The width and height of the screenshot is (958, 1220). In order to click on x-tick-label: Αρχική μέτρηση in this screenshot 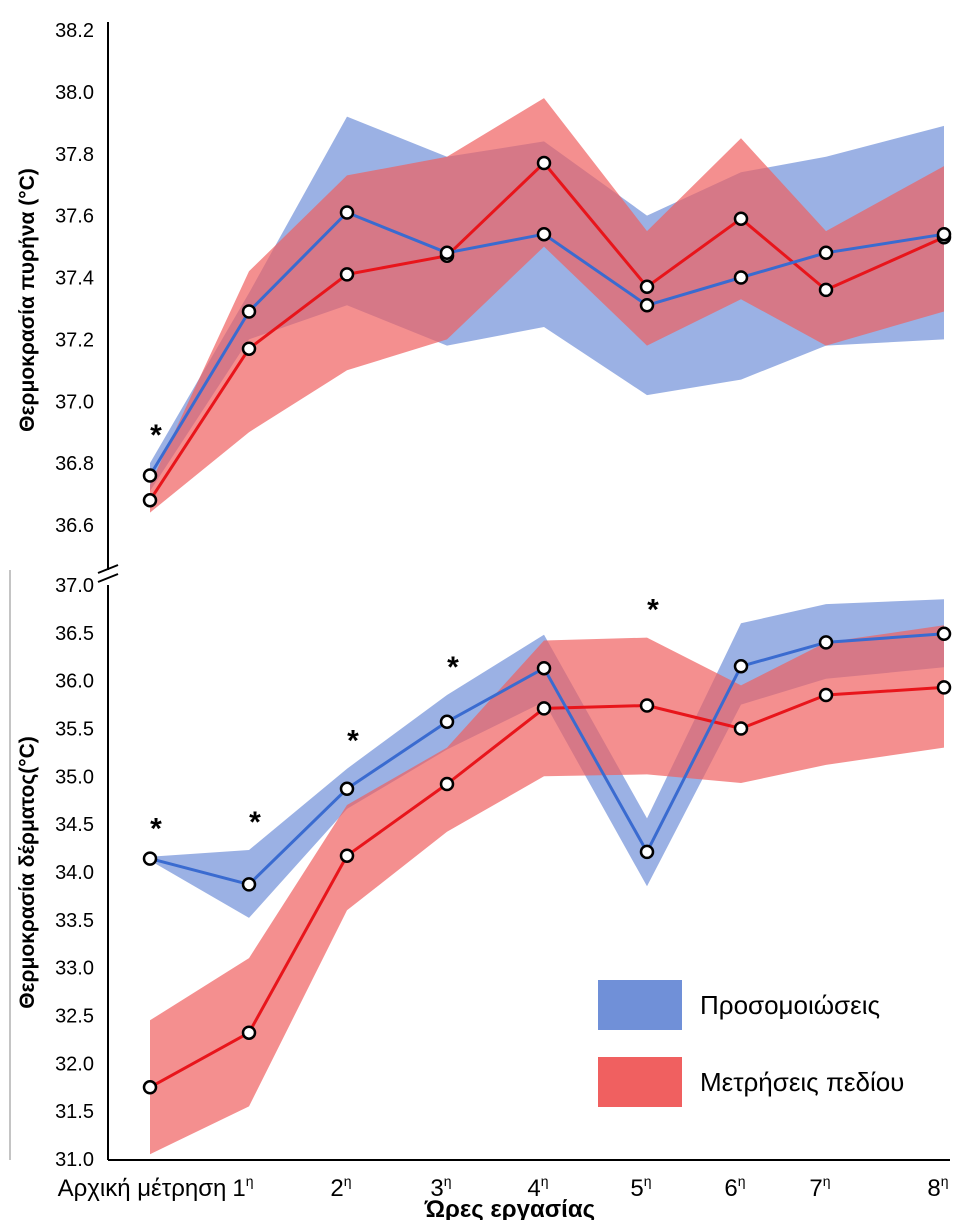, I will do `click(142, 1188)`.